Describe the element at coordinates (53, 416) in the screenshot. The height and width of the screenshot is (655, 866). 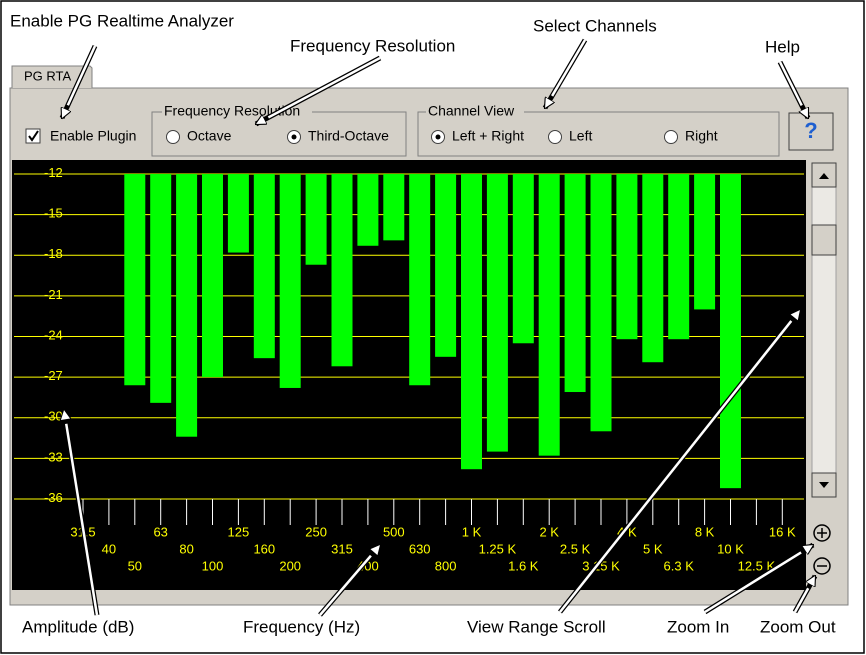
I see `y-tick-label: -30` at that location.